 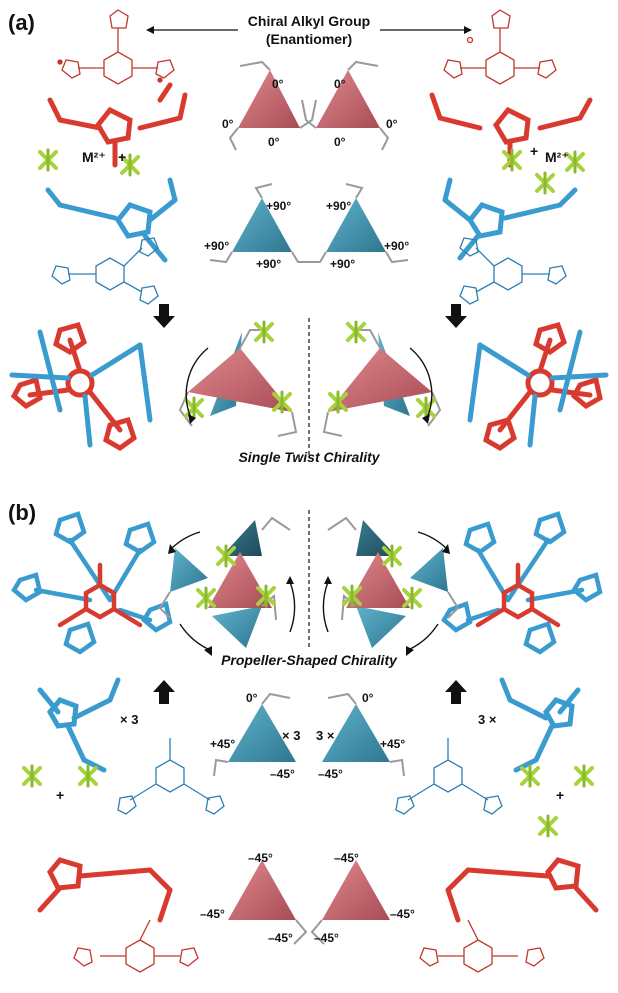 What do you see at coordinates (116, 47) in the screenshot?
I see `red-ligand-drawing-top-left` at bounding box center [116, 47].